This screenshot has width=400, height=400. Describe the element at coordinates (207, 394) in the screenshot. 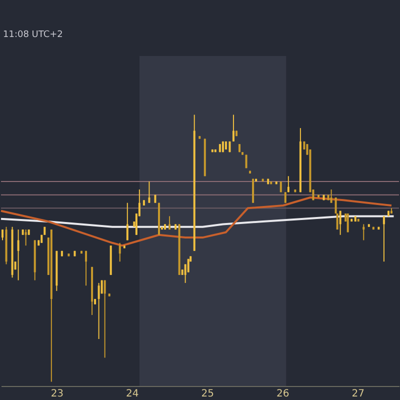

I see `x-tick-label: 25` at that location.